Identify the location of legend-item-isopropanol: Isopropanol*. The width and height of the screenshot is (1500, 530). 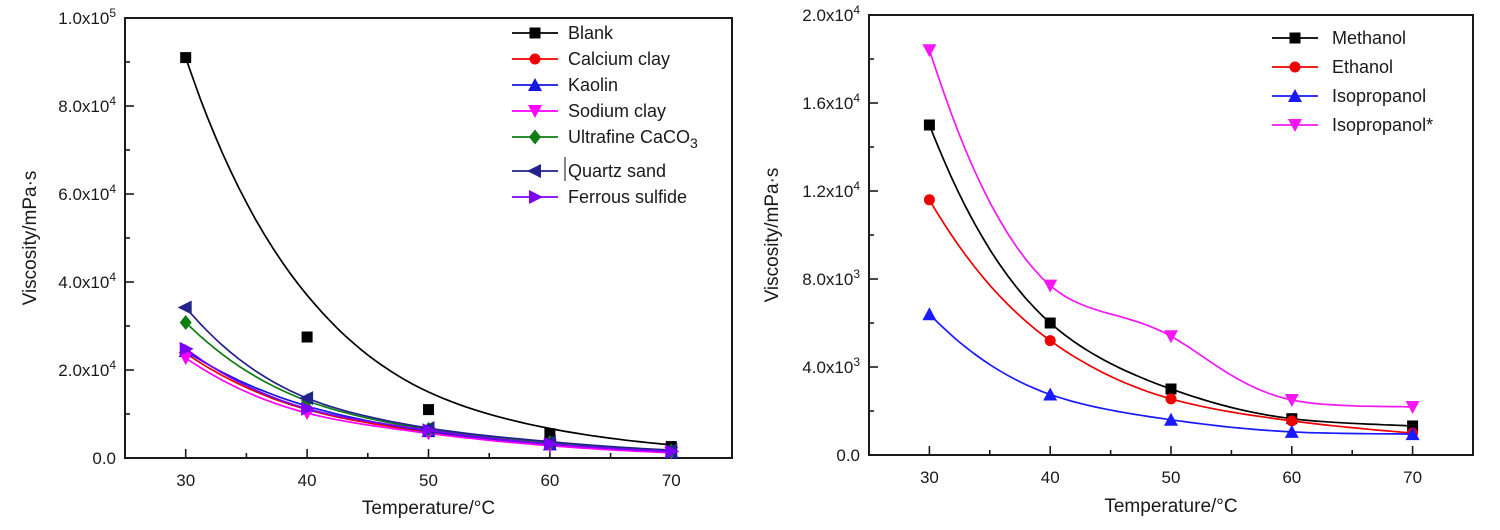
(1352, 125).